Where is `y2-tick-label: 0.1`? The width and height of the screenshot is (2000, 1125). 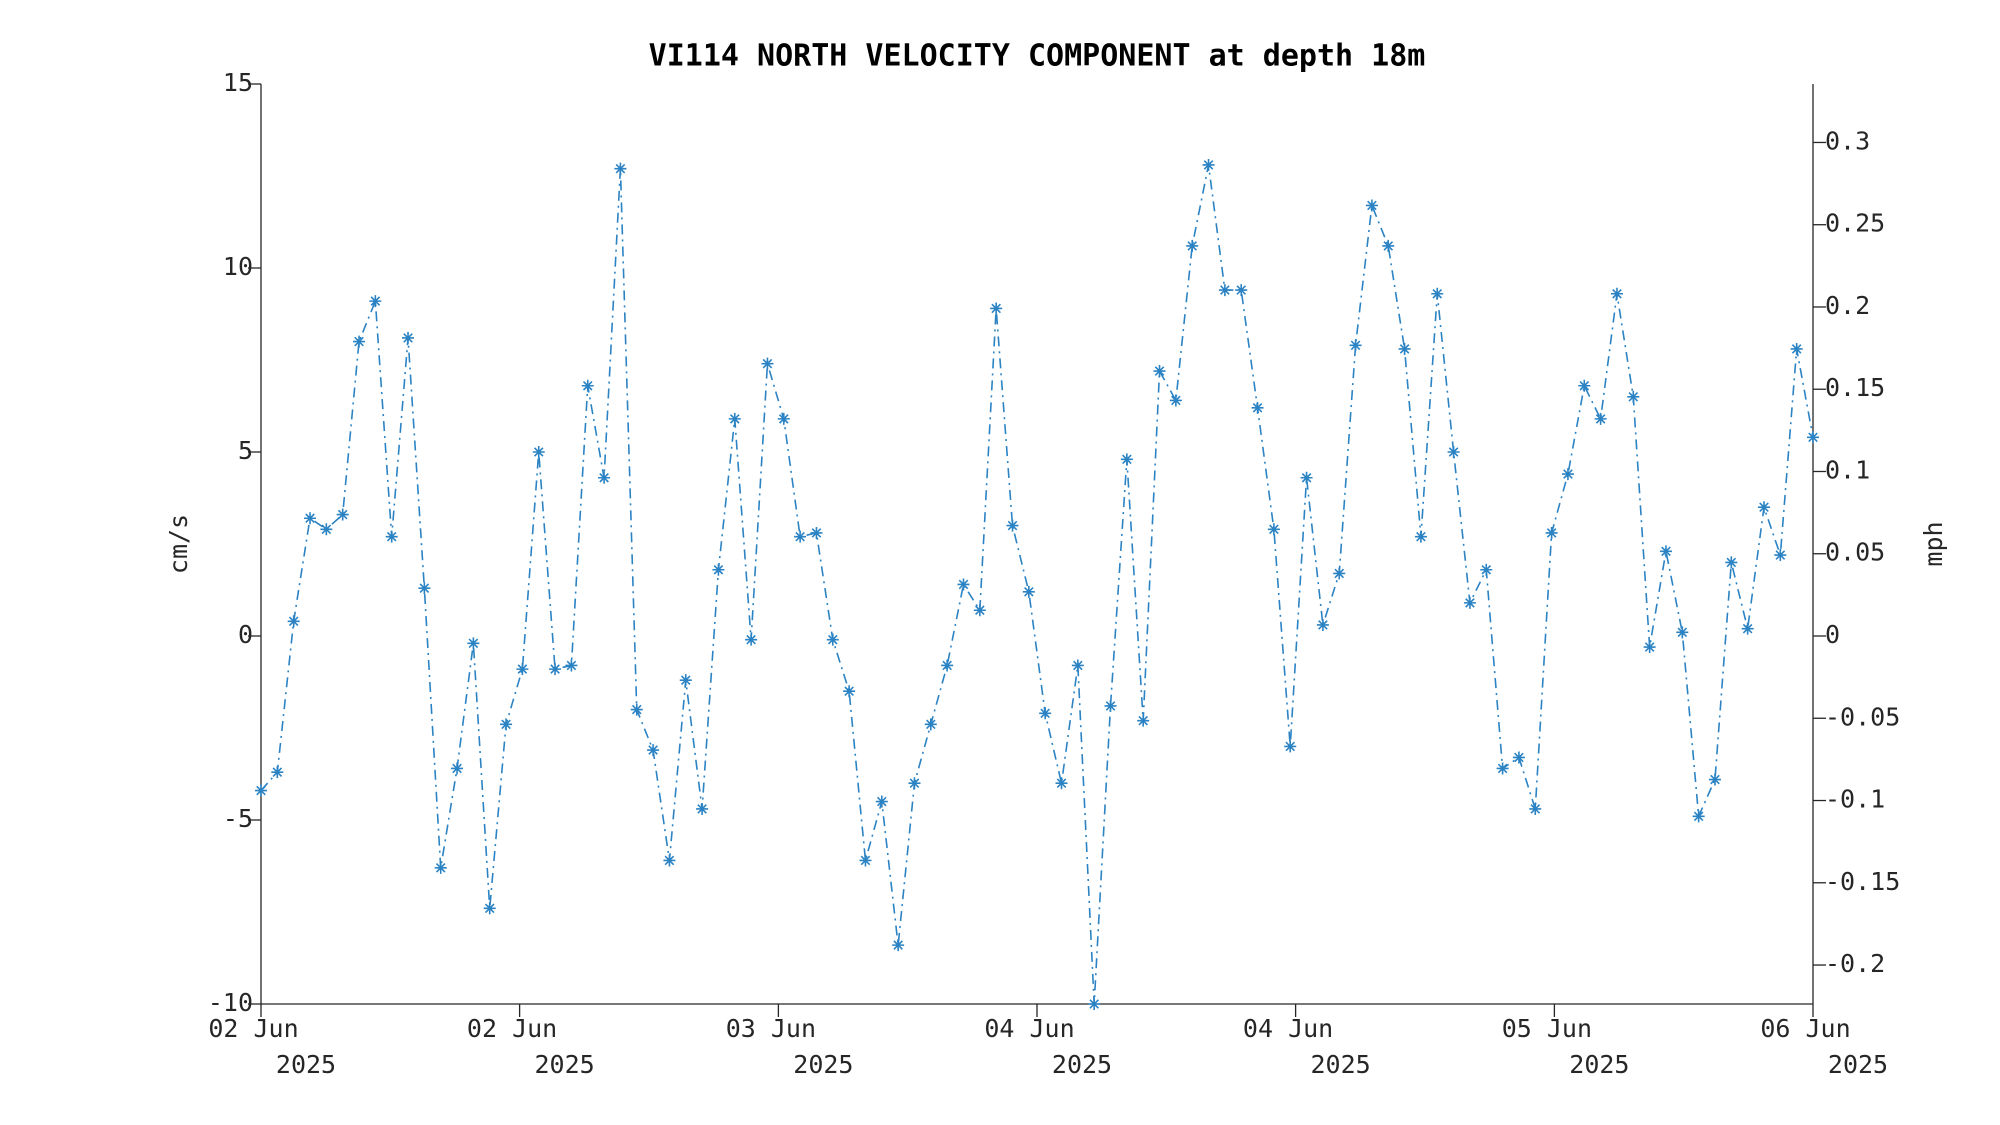 y2-tick-label: 0.1 is located at coordinates (1847, 469).